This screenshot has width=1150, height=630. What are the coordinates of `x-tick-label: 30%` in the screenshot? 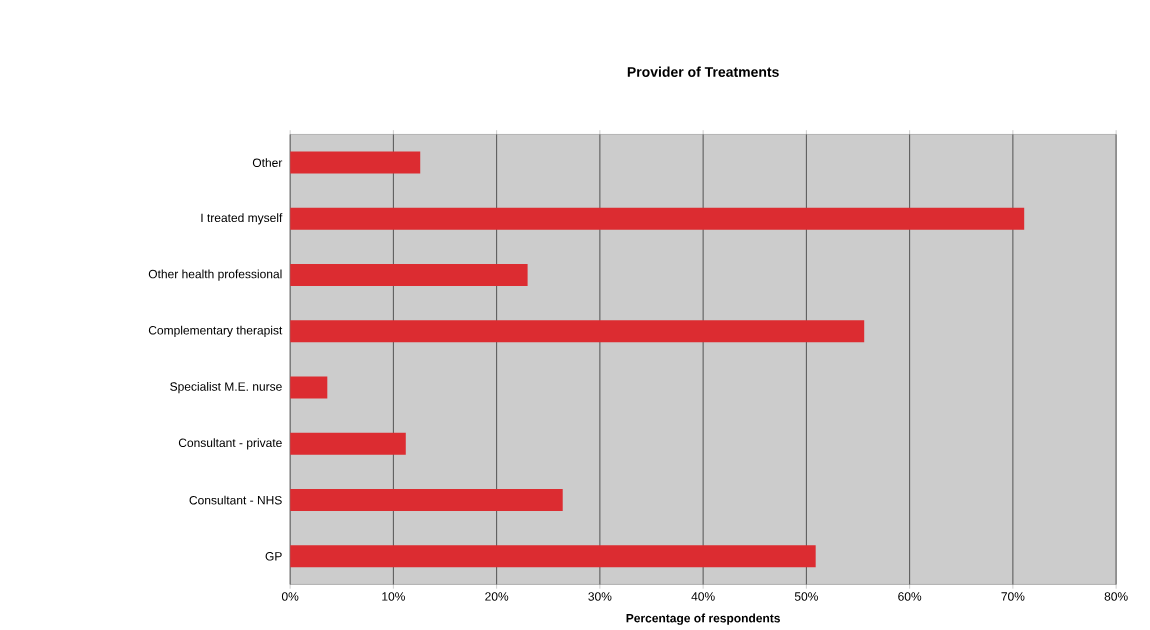 It's located at (600, 596).